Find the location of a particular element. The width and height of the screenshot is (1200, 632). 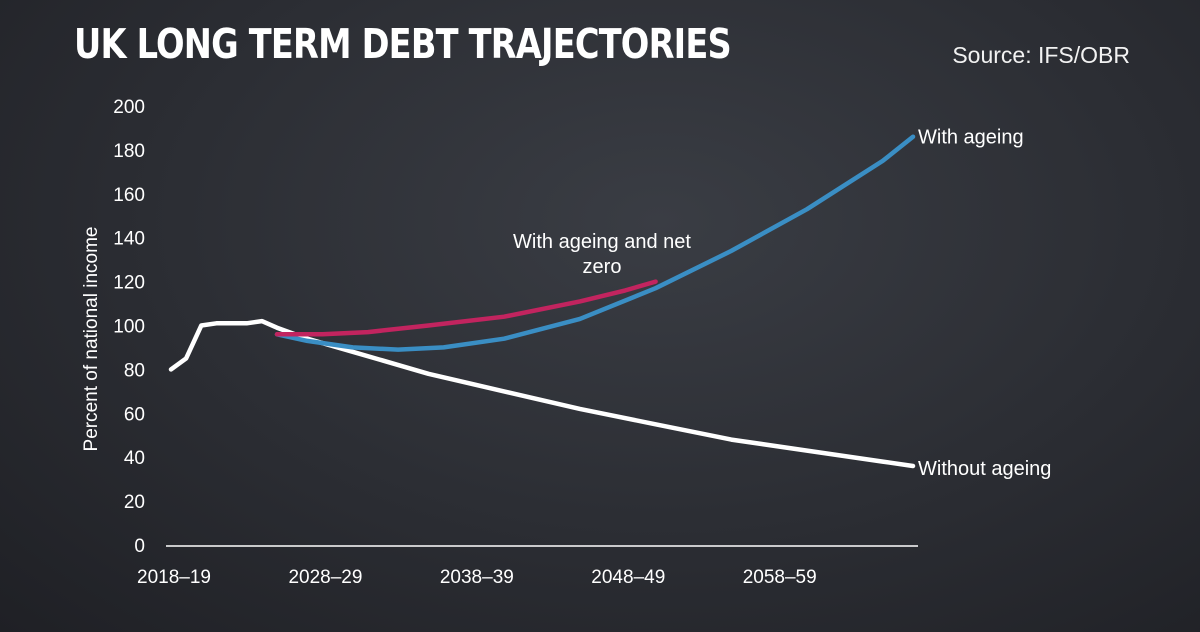

y-tick-label: 120 is located at coordinates (129, 283).